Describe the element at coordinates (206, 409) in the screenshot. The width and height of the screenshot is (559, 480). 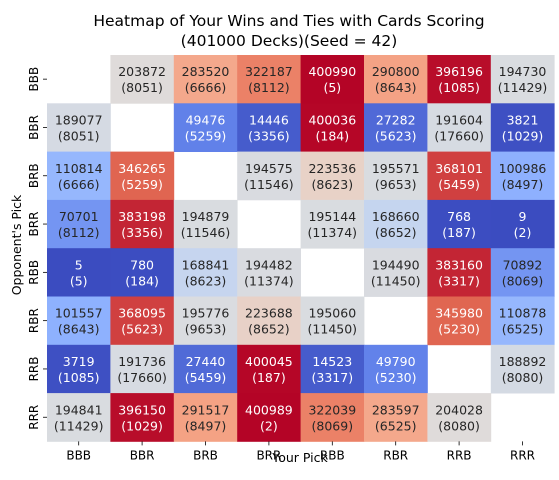
I see `cell-wins-label: 291517` at that location.